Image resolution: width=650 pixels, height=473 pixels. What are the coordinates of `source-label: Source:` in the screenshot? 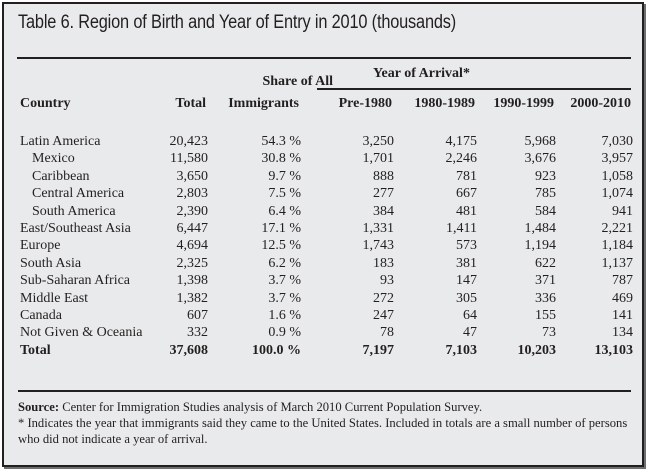 It's located at (39, 407).